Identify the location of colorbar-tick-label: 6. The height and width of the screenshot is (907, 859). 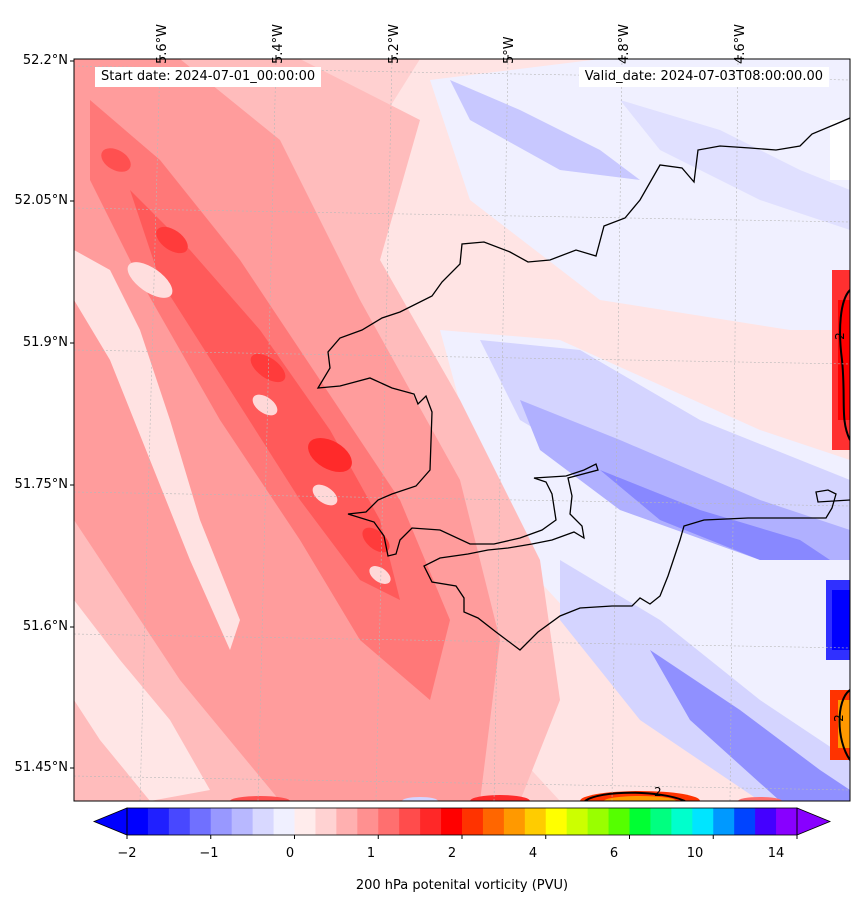
(614, 853).